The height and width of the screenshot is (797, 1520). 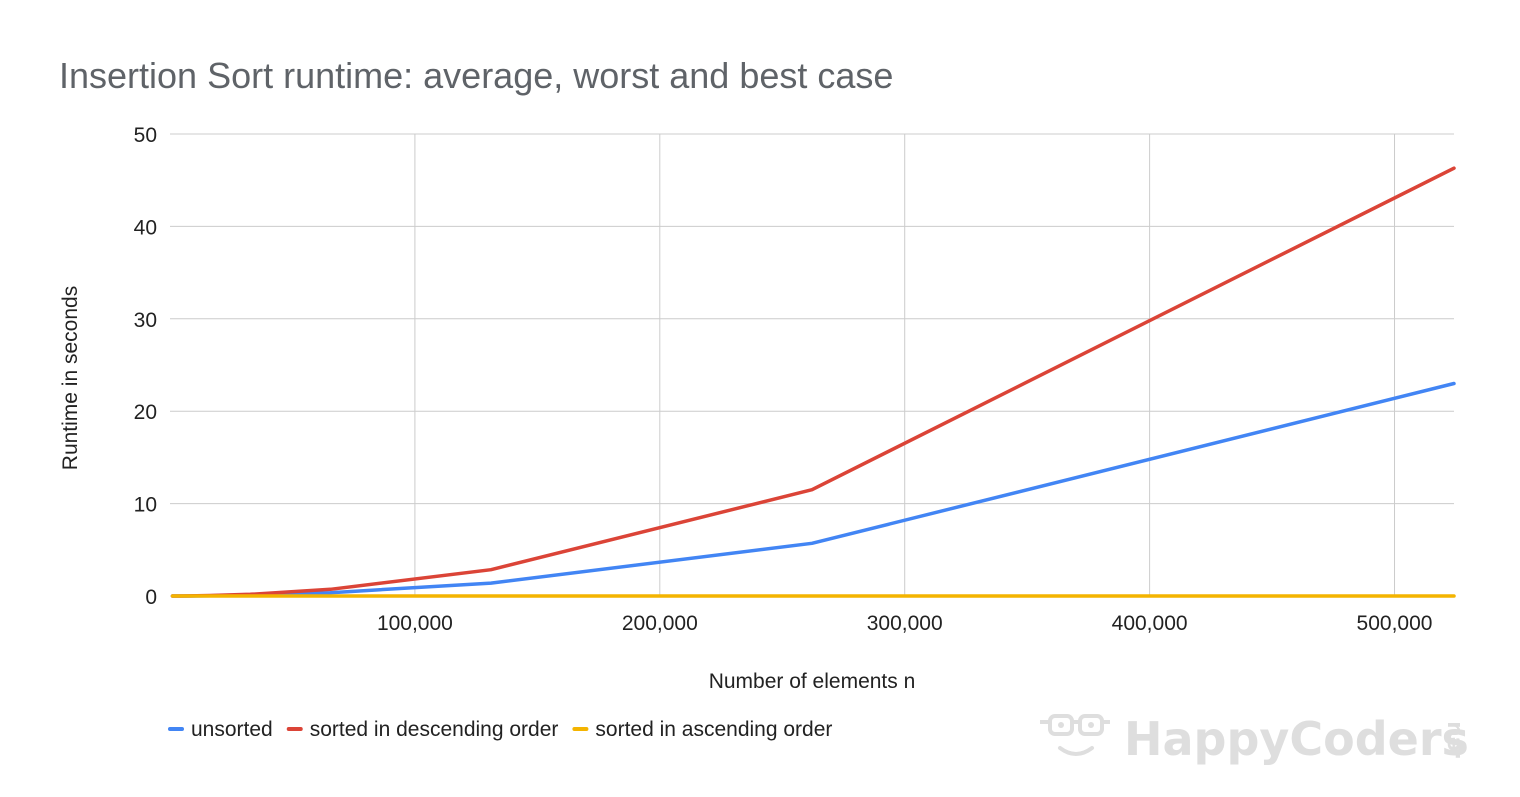 I want to click on x-tick-label: 100,000, so click(x=415, y=623).